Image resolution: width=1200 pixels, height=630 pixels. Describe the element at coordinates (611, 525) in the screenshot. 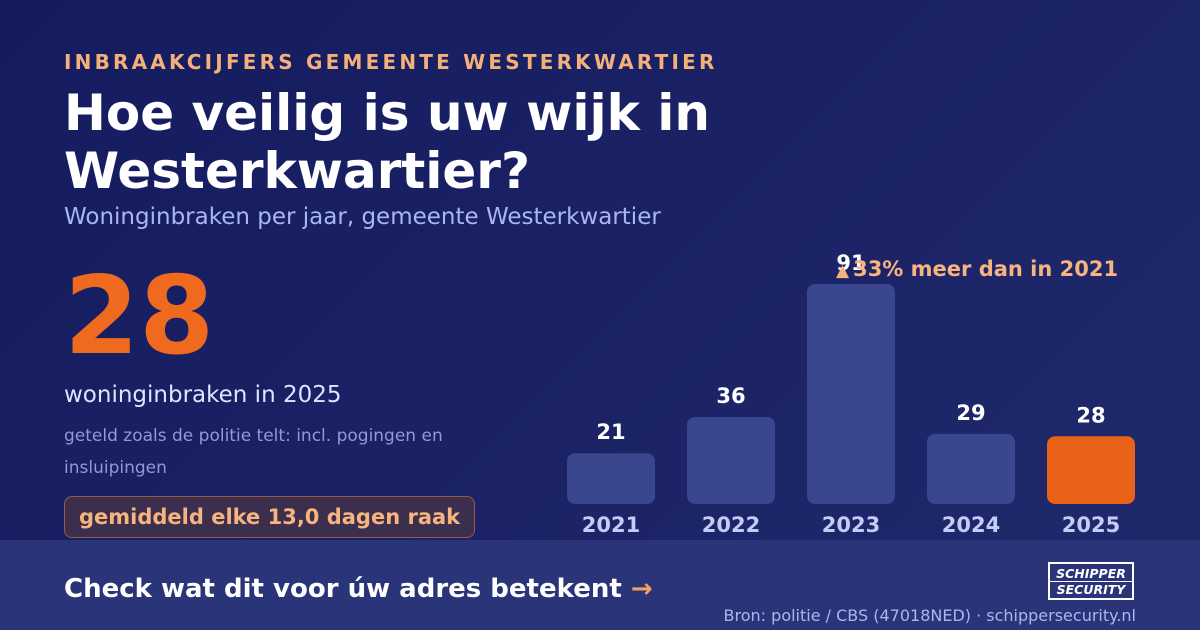

I see `x-tick-label-2021: 2021` at that location.